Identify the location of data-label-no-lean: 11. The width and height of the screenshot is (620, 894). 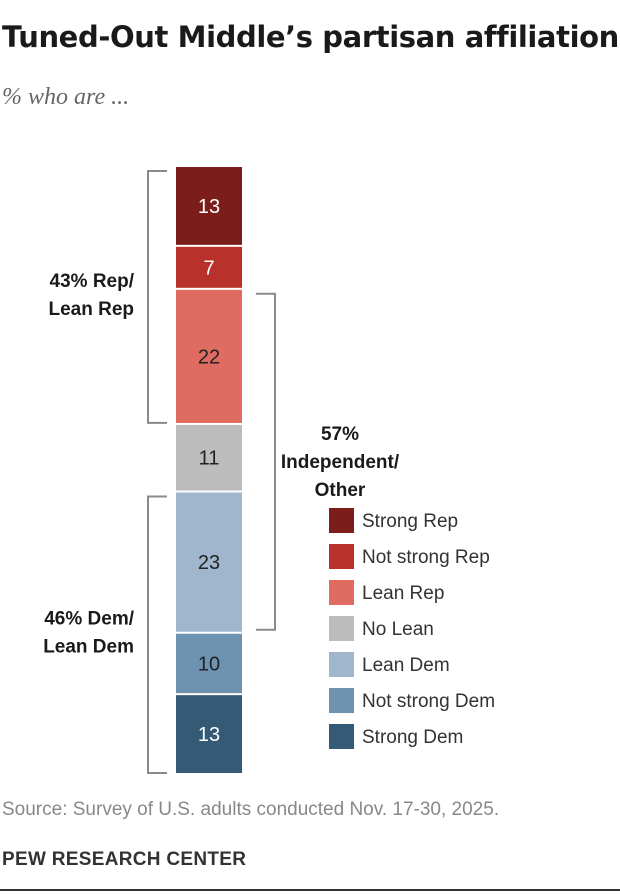
(209, 459).